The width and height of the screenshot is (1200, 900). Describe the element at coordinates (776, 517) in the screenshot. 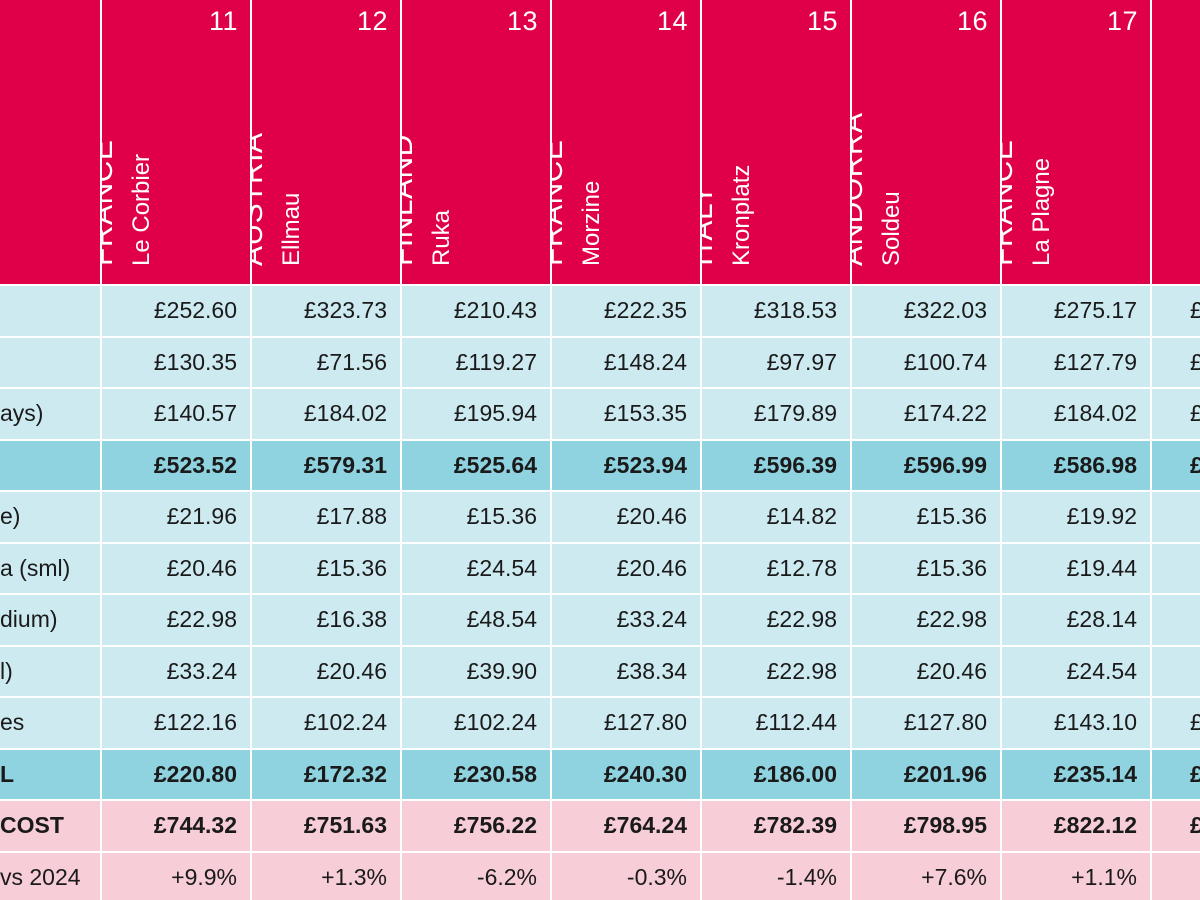

I see `table-cell: £14.82` at that location.